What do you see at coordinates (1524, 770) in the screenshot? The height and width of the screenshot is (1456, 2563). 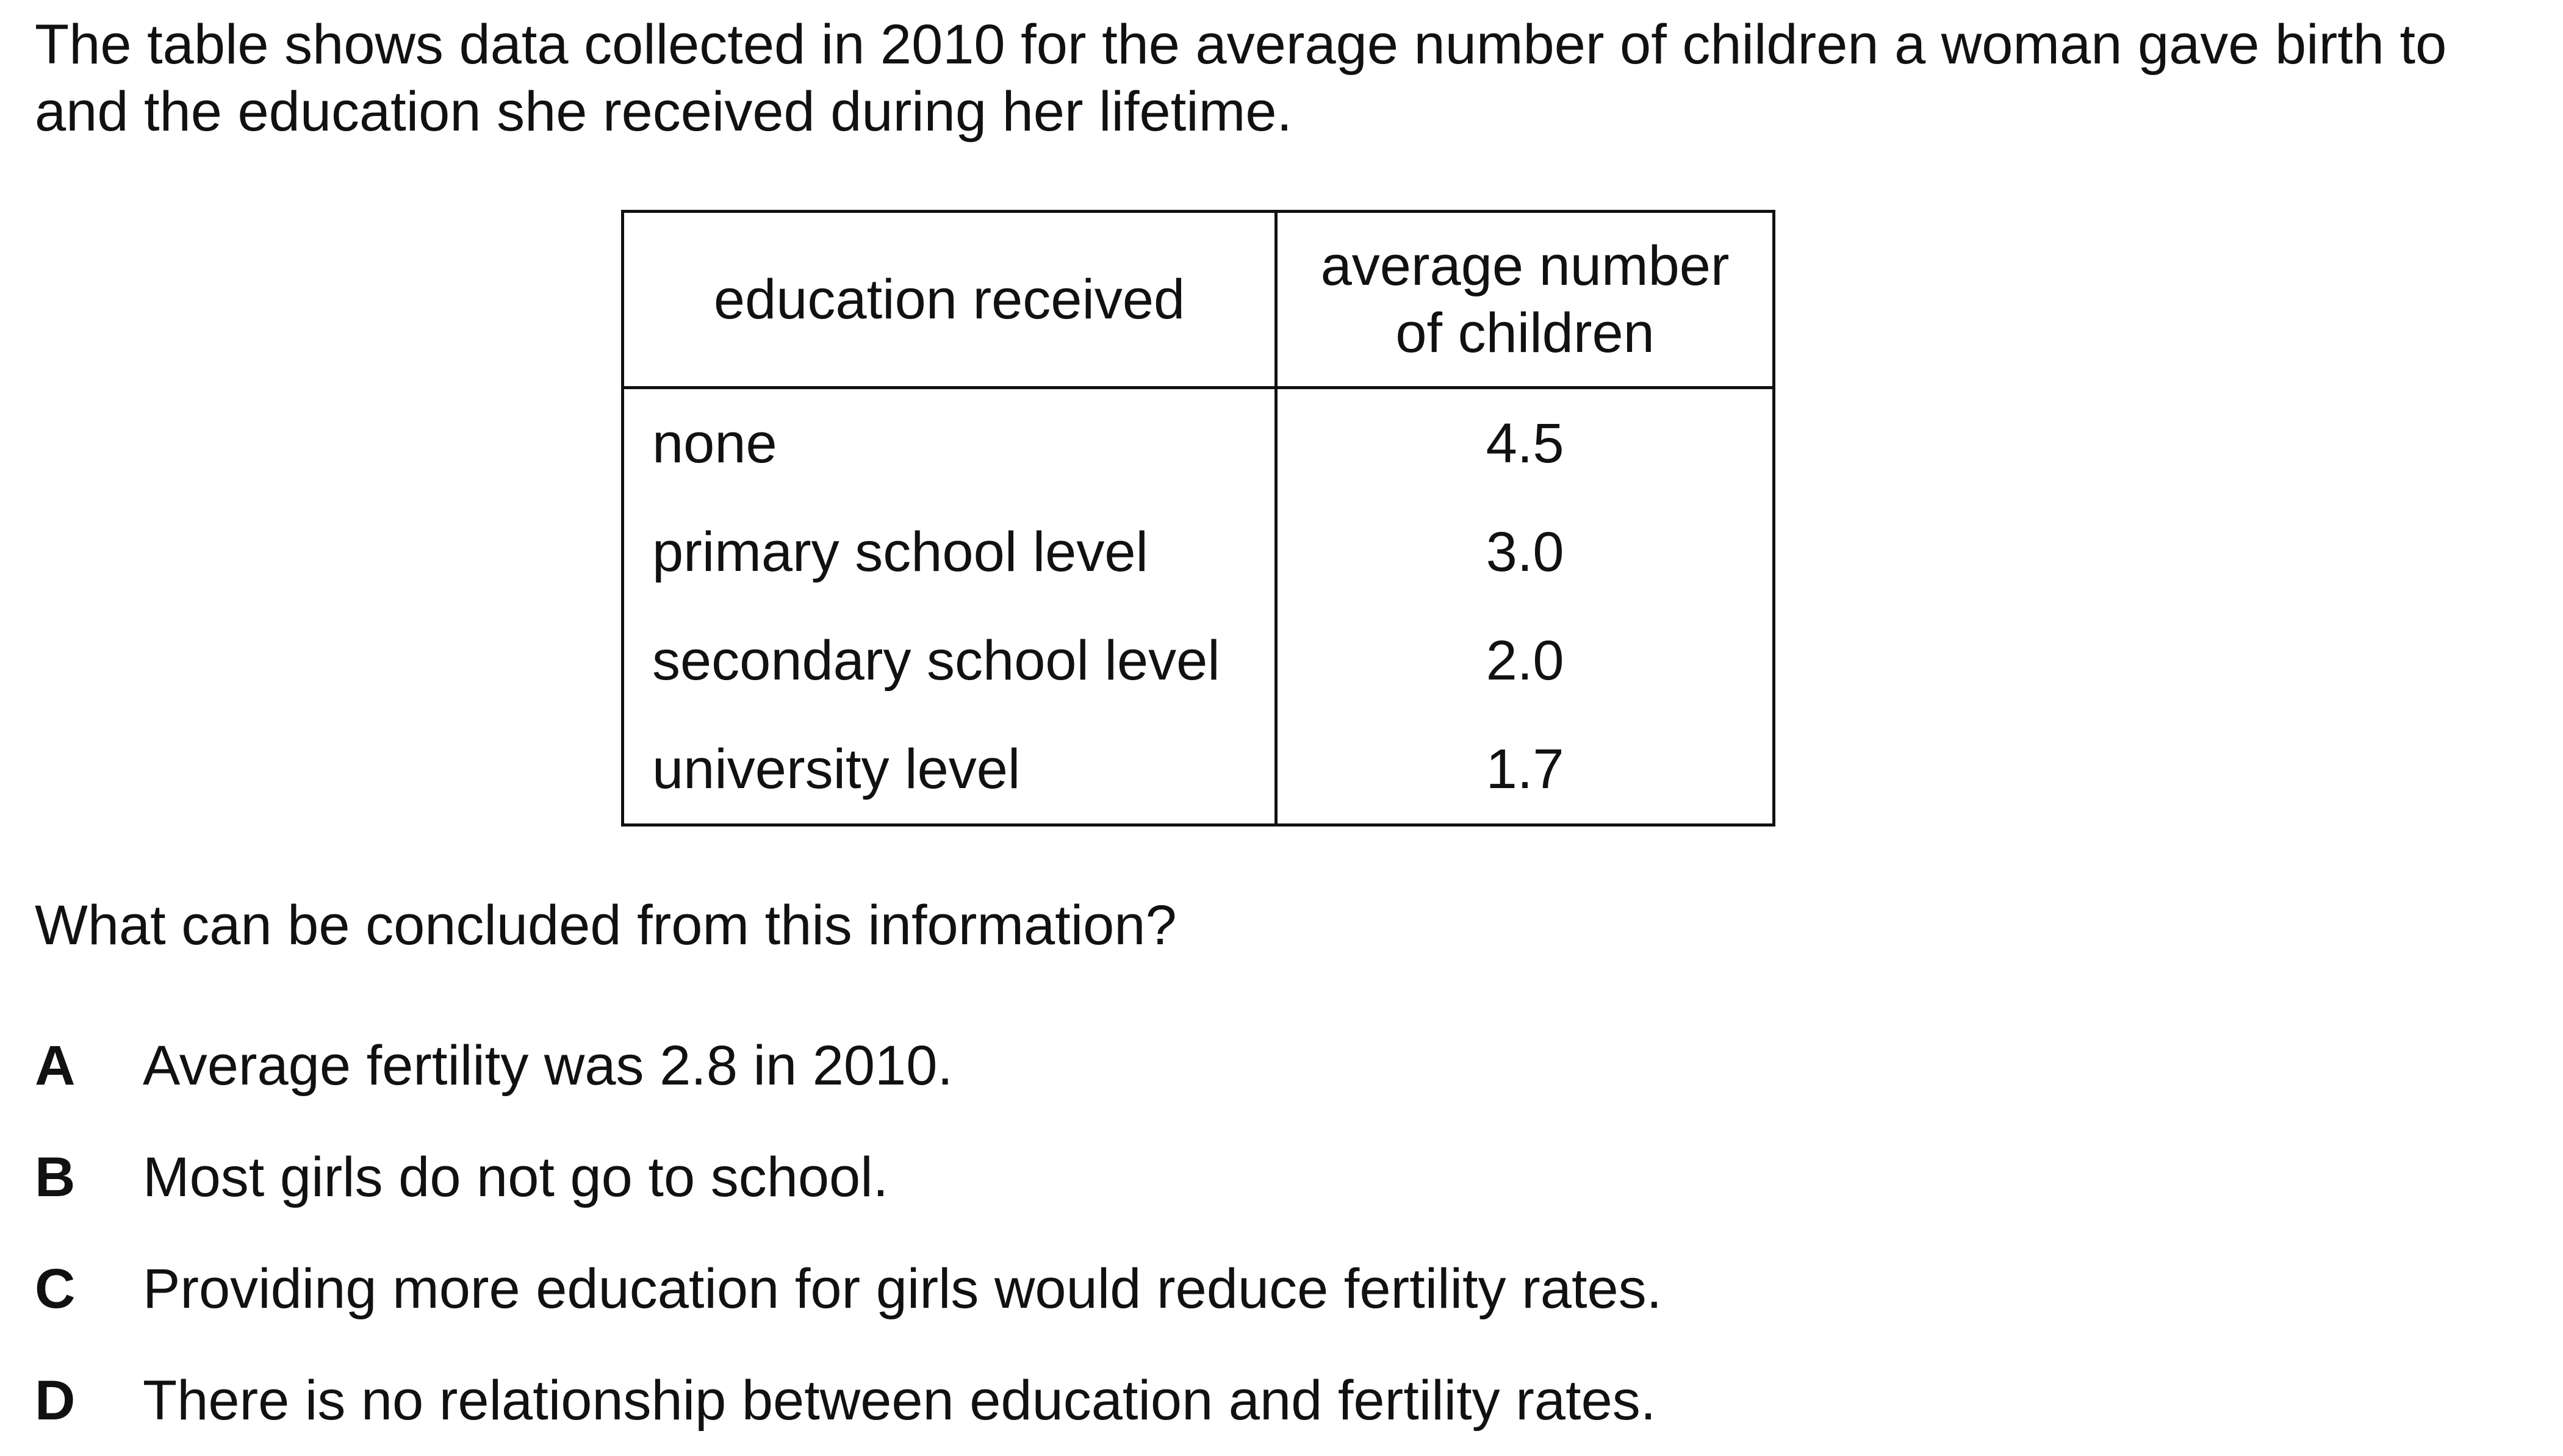 I see `table-cell-average: 1.7` at bounding box center [1524, 770].